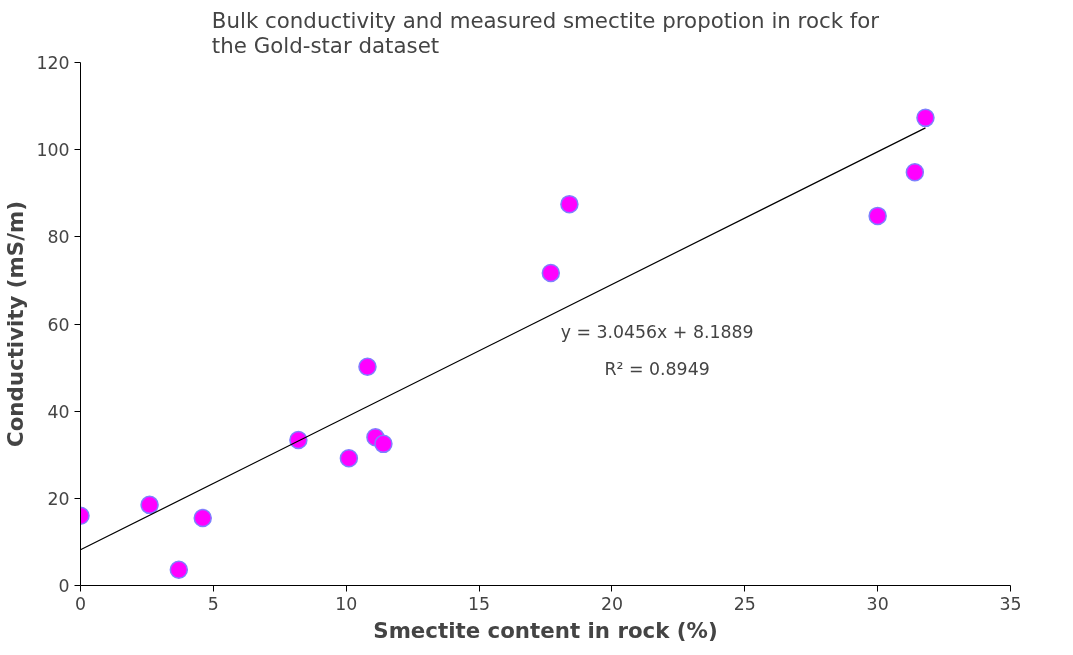 This screenshot has width=1073, height=655. I want to click on y-axis-title: Conductivity (mS/m), so click(16, 324).